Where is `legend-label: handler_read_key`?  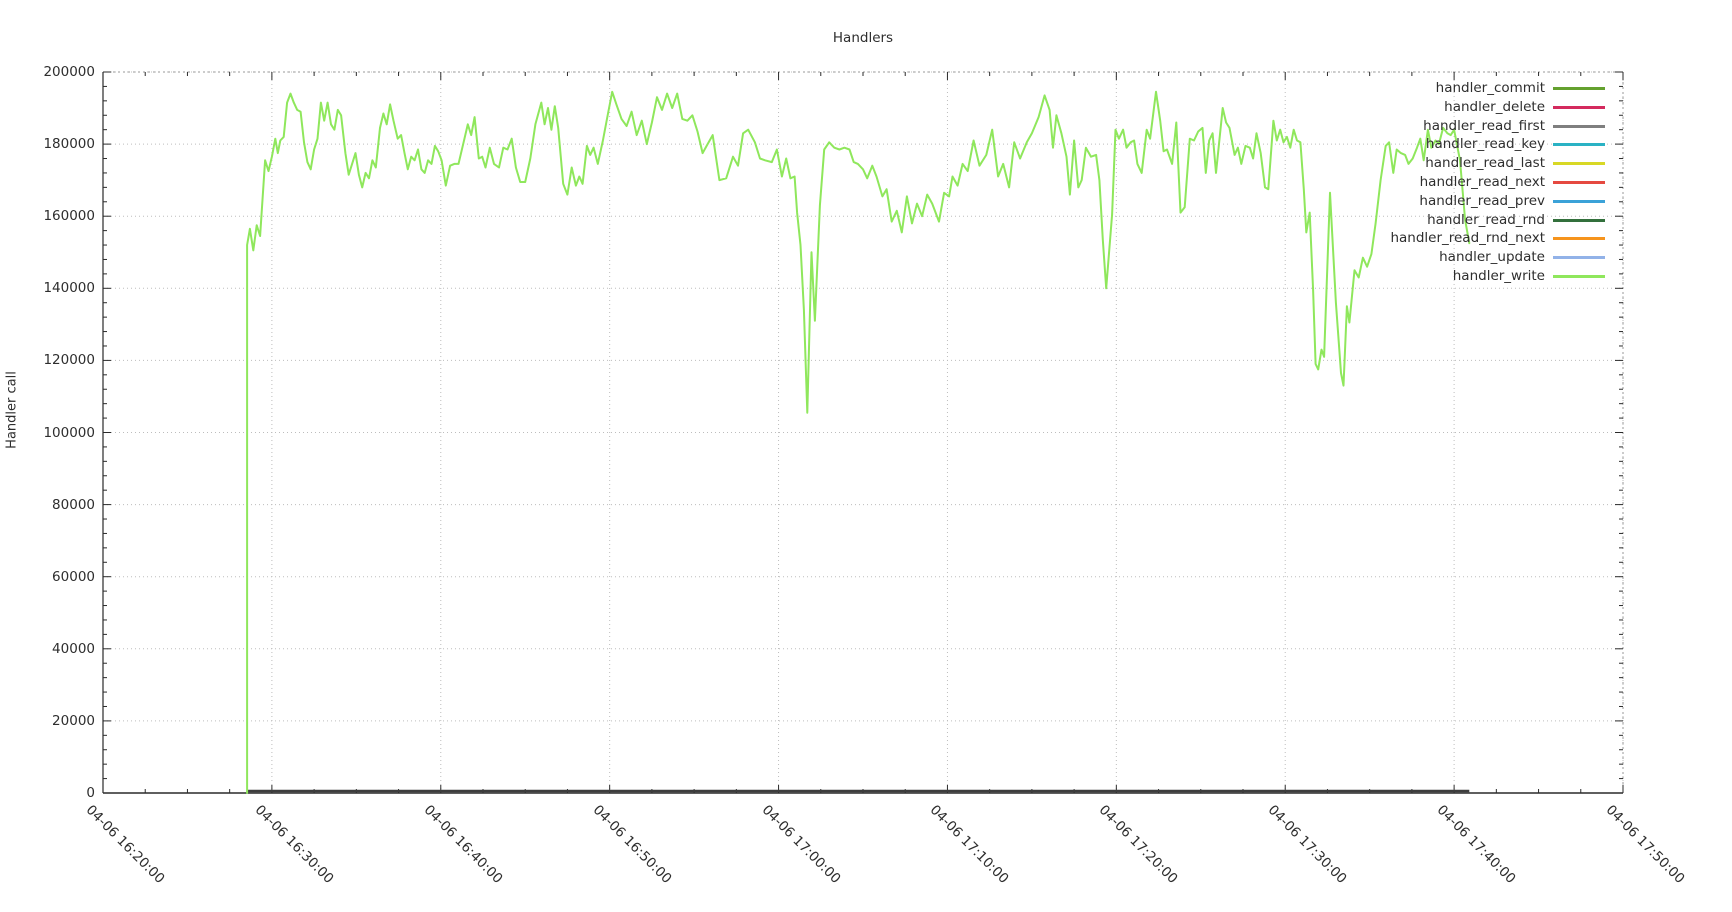 legend-label: handler_read_key is located at coordinates (1485, 144).